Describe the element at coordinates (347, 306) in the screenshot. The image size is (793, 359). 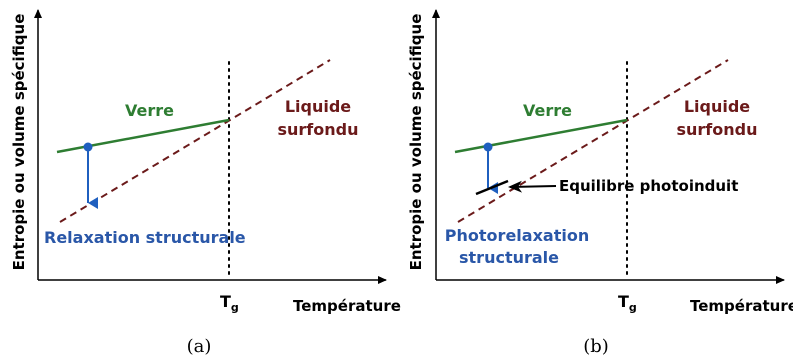
I see `x-axis-label-a: Température` at that location.